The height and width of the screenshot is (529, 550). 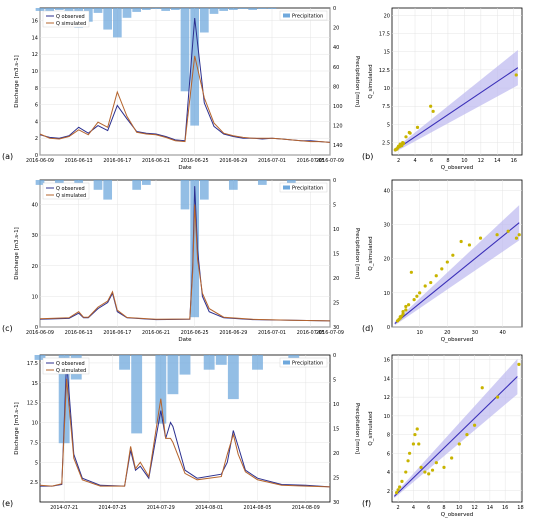 I want to click on x-tick-label: 6, so click(x=428, y=508).